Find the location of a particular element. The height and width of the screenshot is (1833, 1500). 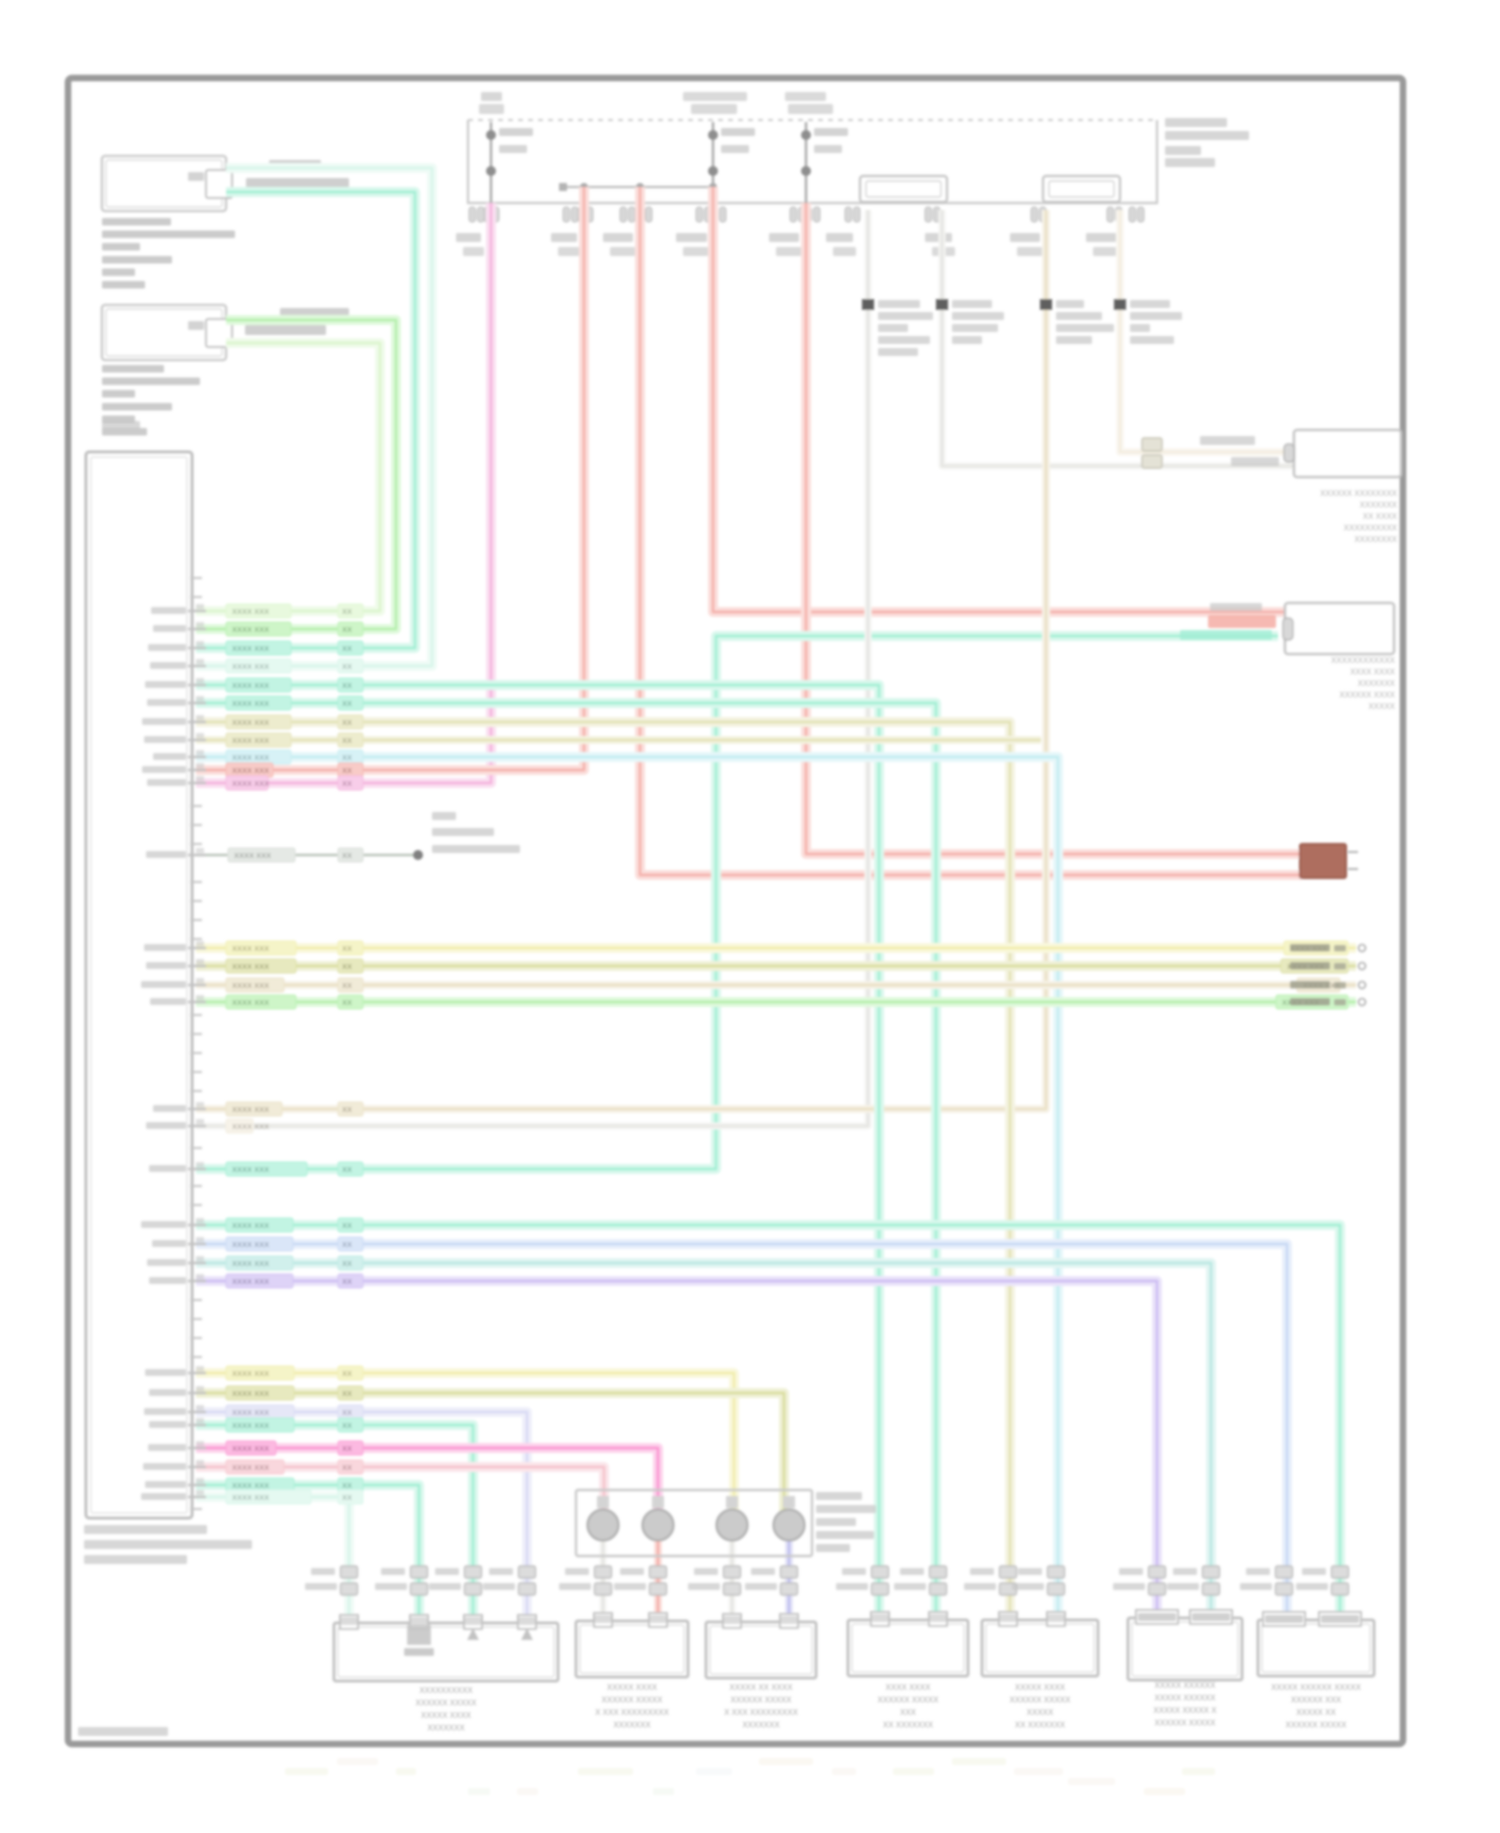

svg-text: XXXXXX XXXXXXXX is located at coordinates (1359, 493).